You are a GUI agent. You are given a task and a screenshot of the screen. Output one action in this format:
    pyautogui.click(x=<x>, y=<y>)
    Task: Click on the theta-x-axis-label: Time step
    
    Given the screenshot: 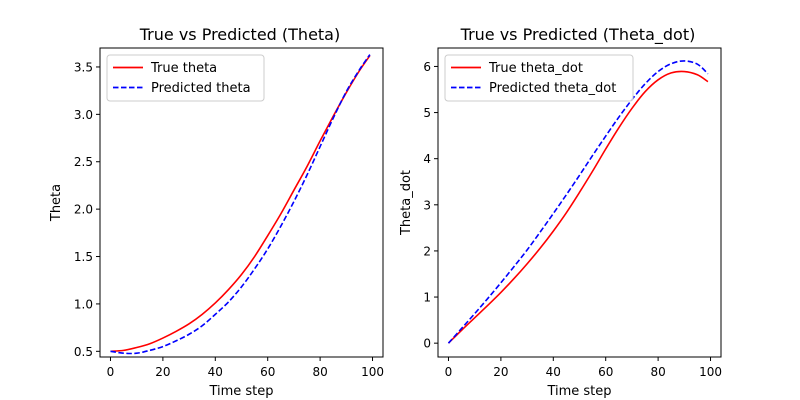 What is the action you would take?
    pyautogui.click(x=240, y=391)
    